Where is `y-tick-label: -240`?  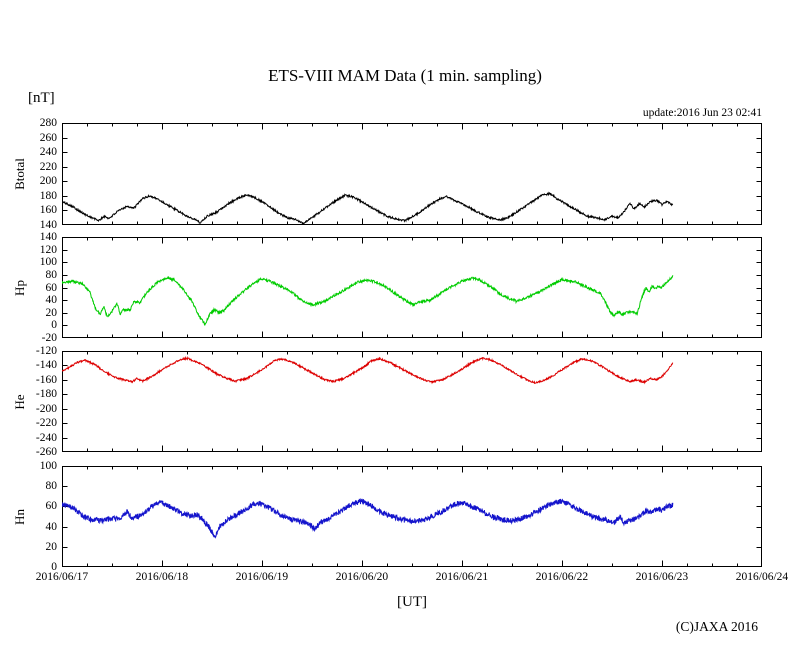 y-tick-label: -240 is located at coordinates (46, 437).